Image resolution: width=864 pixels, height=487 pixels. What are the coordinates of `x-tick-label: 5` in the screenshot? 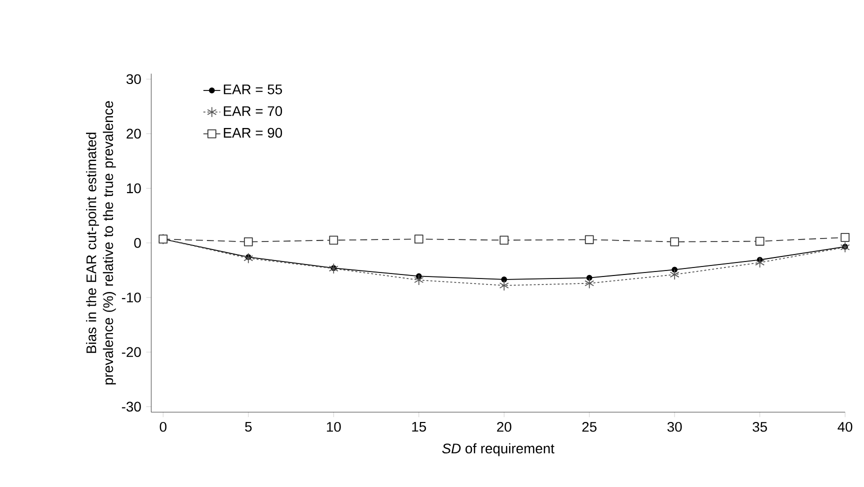 It's located at (248, 427).